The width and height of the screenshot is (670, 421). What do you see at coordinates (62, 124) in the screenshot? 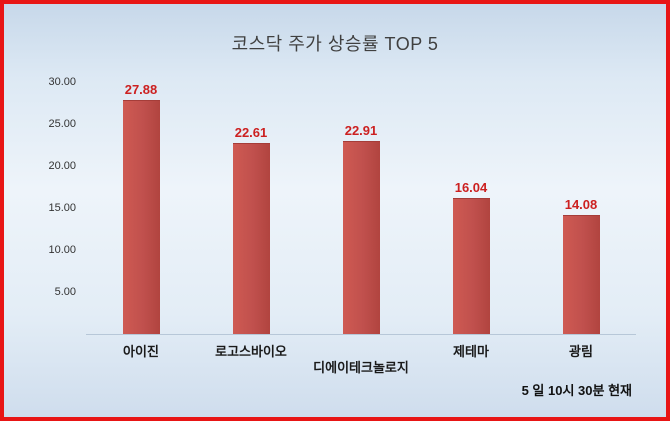
I see `y-tick-label: 25.00` at bounding box center [62, 124].